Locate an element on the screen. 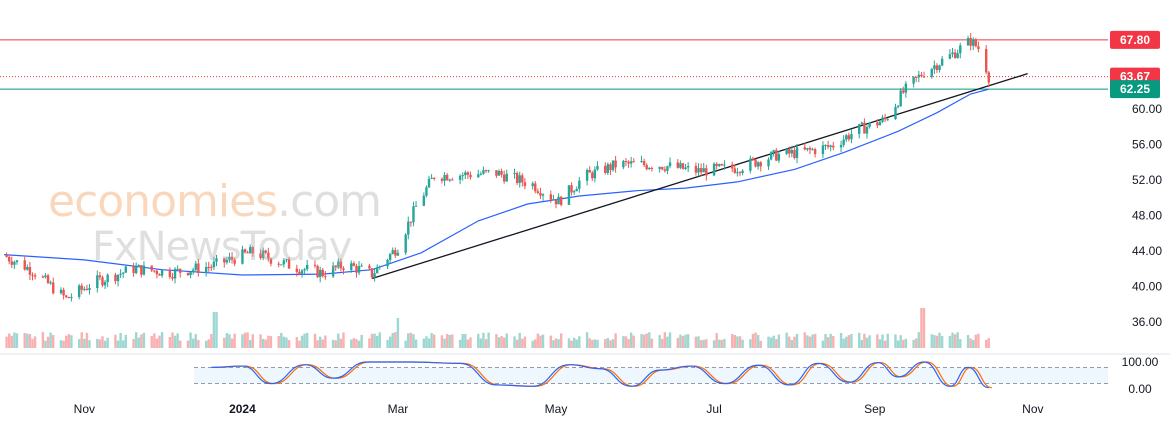  y-tick-label: 40.00 is located at coordinates (1147, 287).